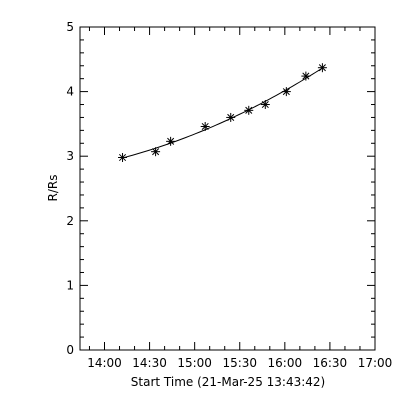  I want to click on y-tick-label: 2, so click(70, 221).